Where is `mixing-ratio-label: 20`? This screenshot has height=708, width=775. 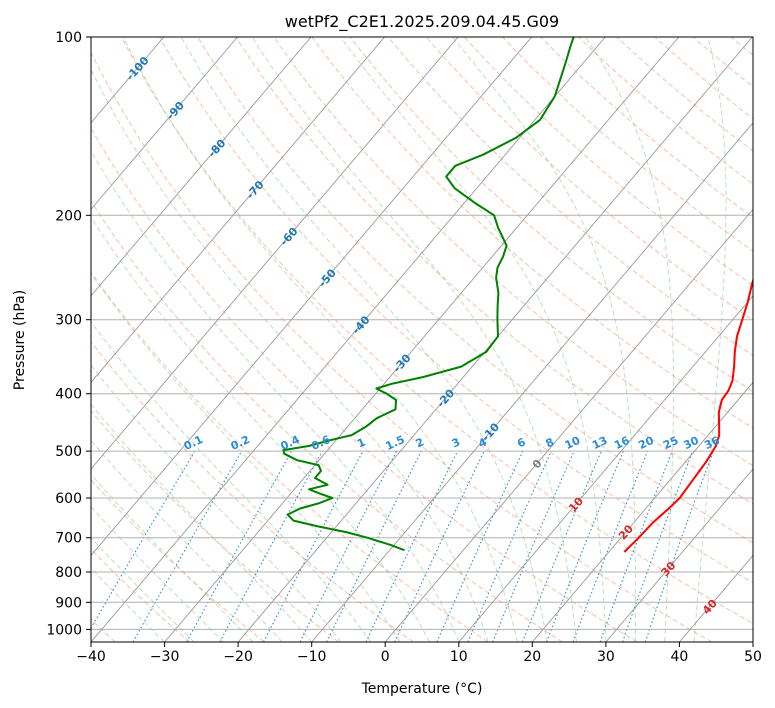
mixing-ratio-label: 20 is located at coordinates (646, 443).